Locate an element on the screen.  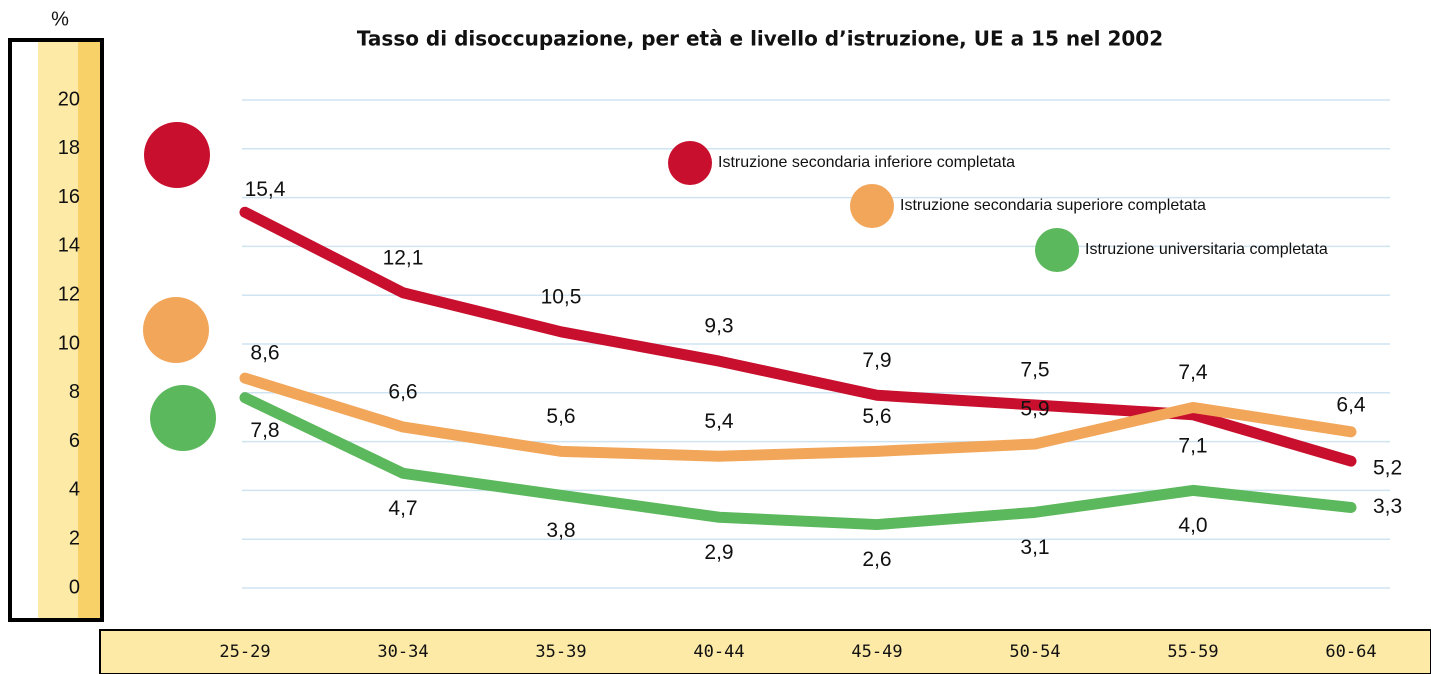
data-label: 6,4 is located at coordinates (1351, 404).